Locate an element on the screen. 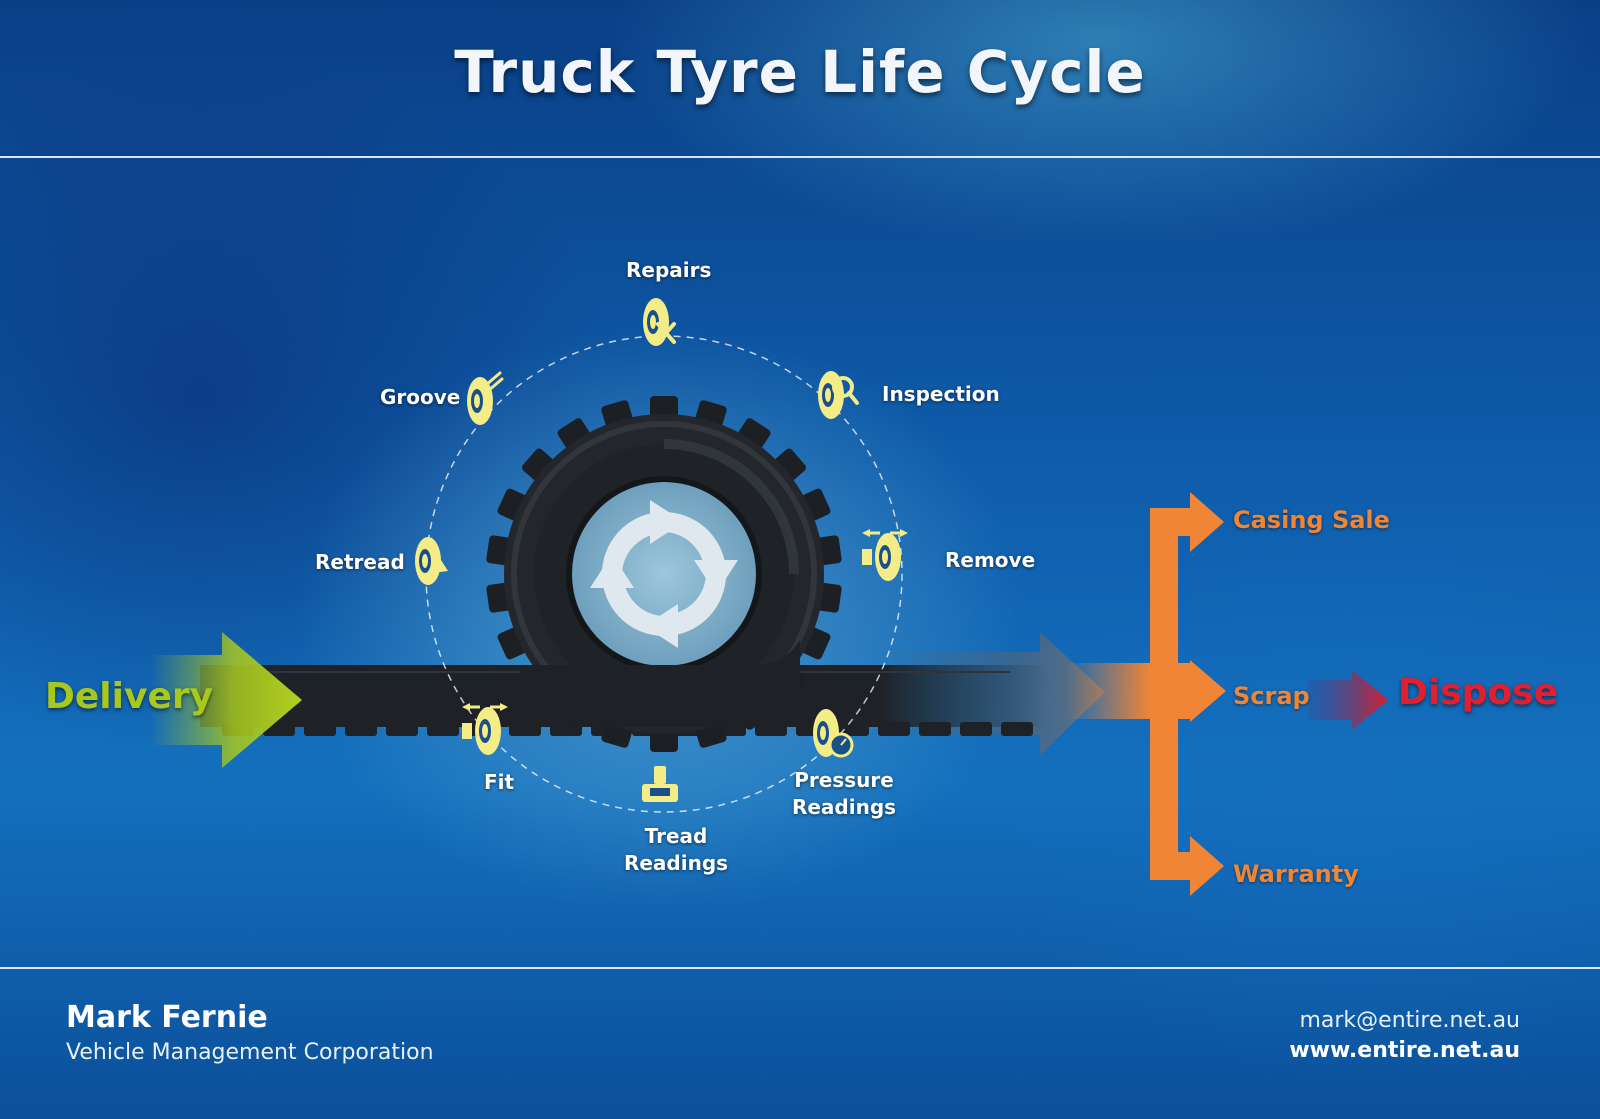 The height and width of the screenshot is (1119, 1600). tyre-pressure-gauge-icon is located at coordinates (833, 733).